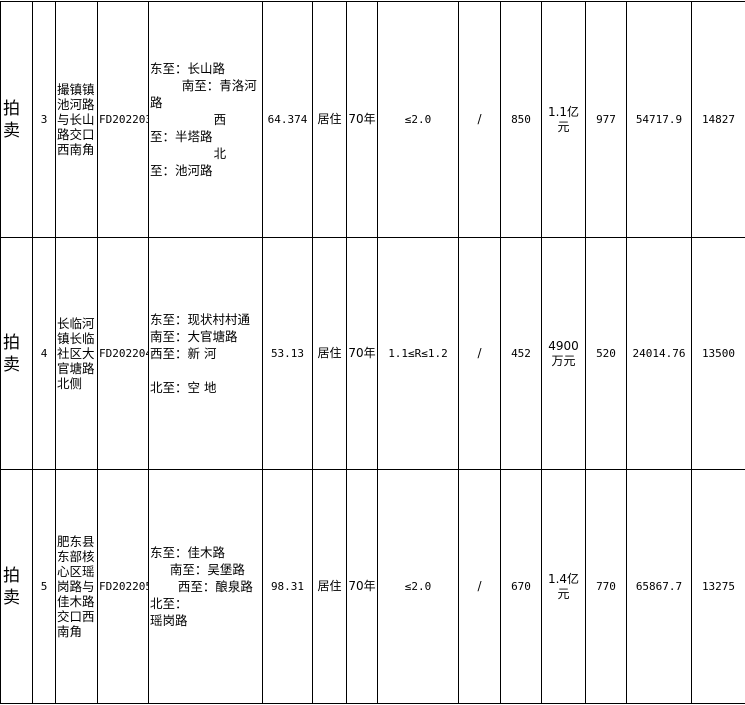 The width and height of the screenshot is (745, 705). I want to click on value-col10: 850, so click(521, 120).